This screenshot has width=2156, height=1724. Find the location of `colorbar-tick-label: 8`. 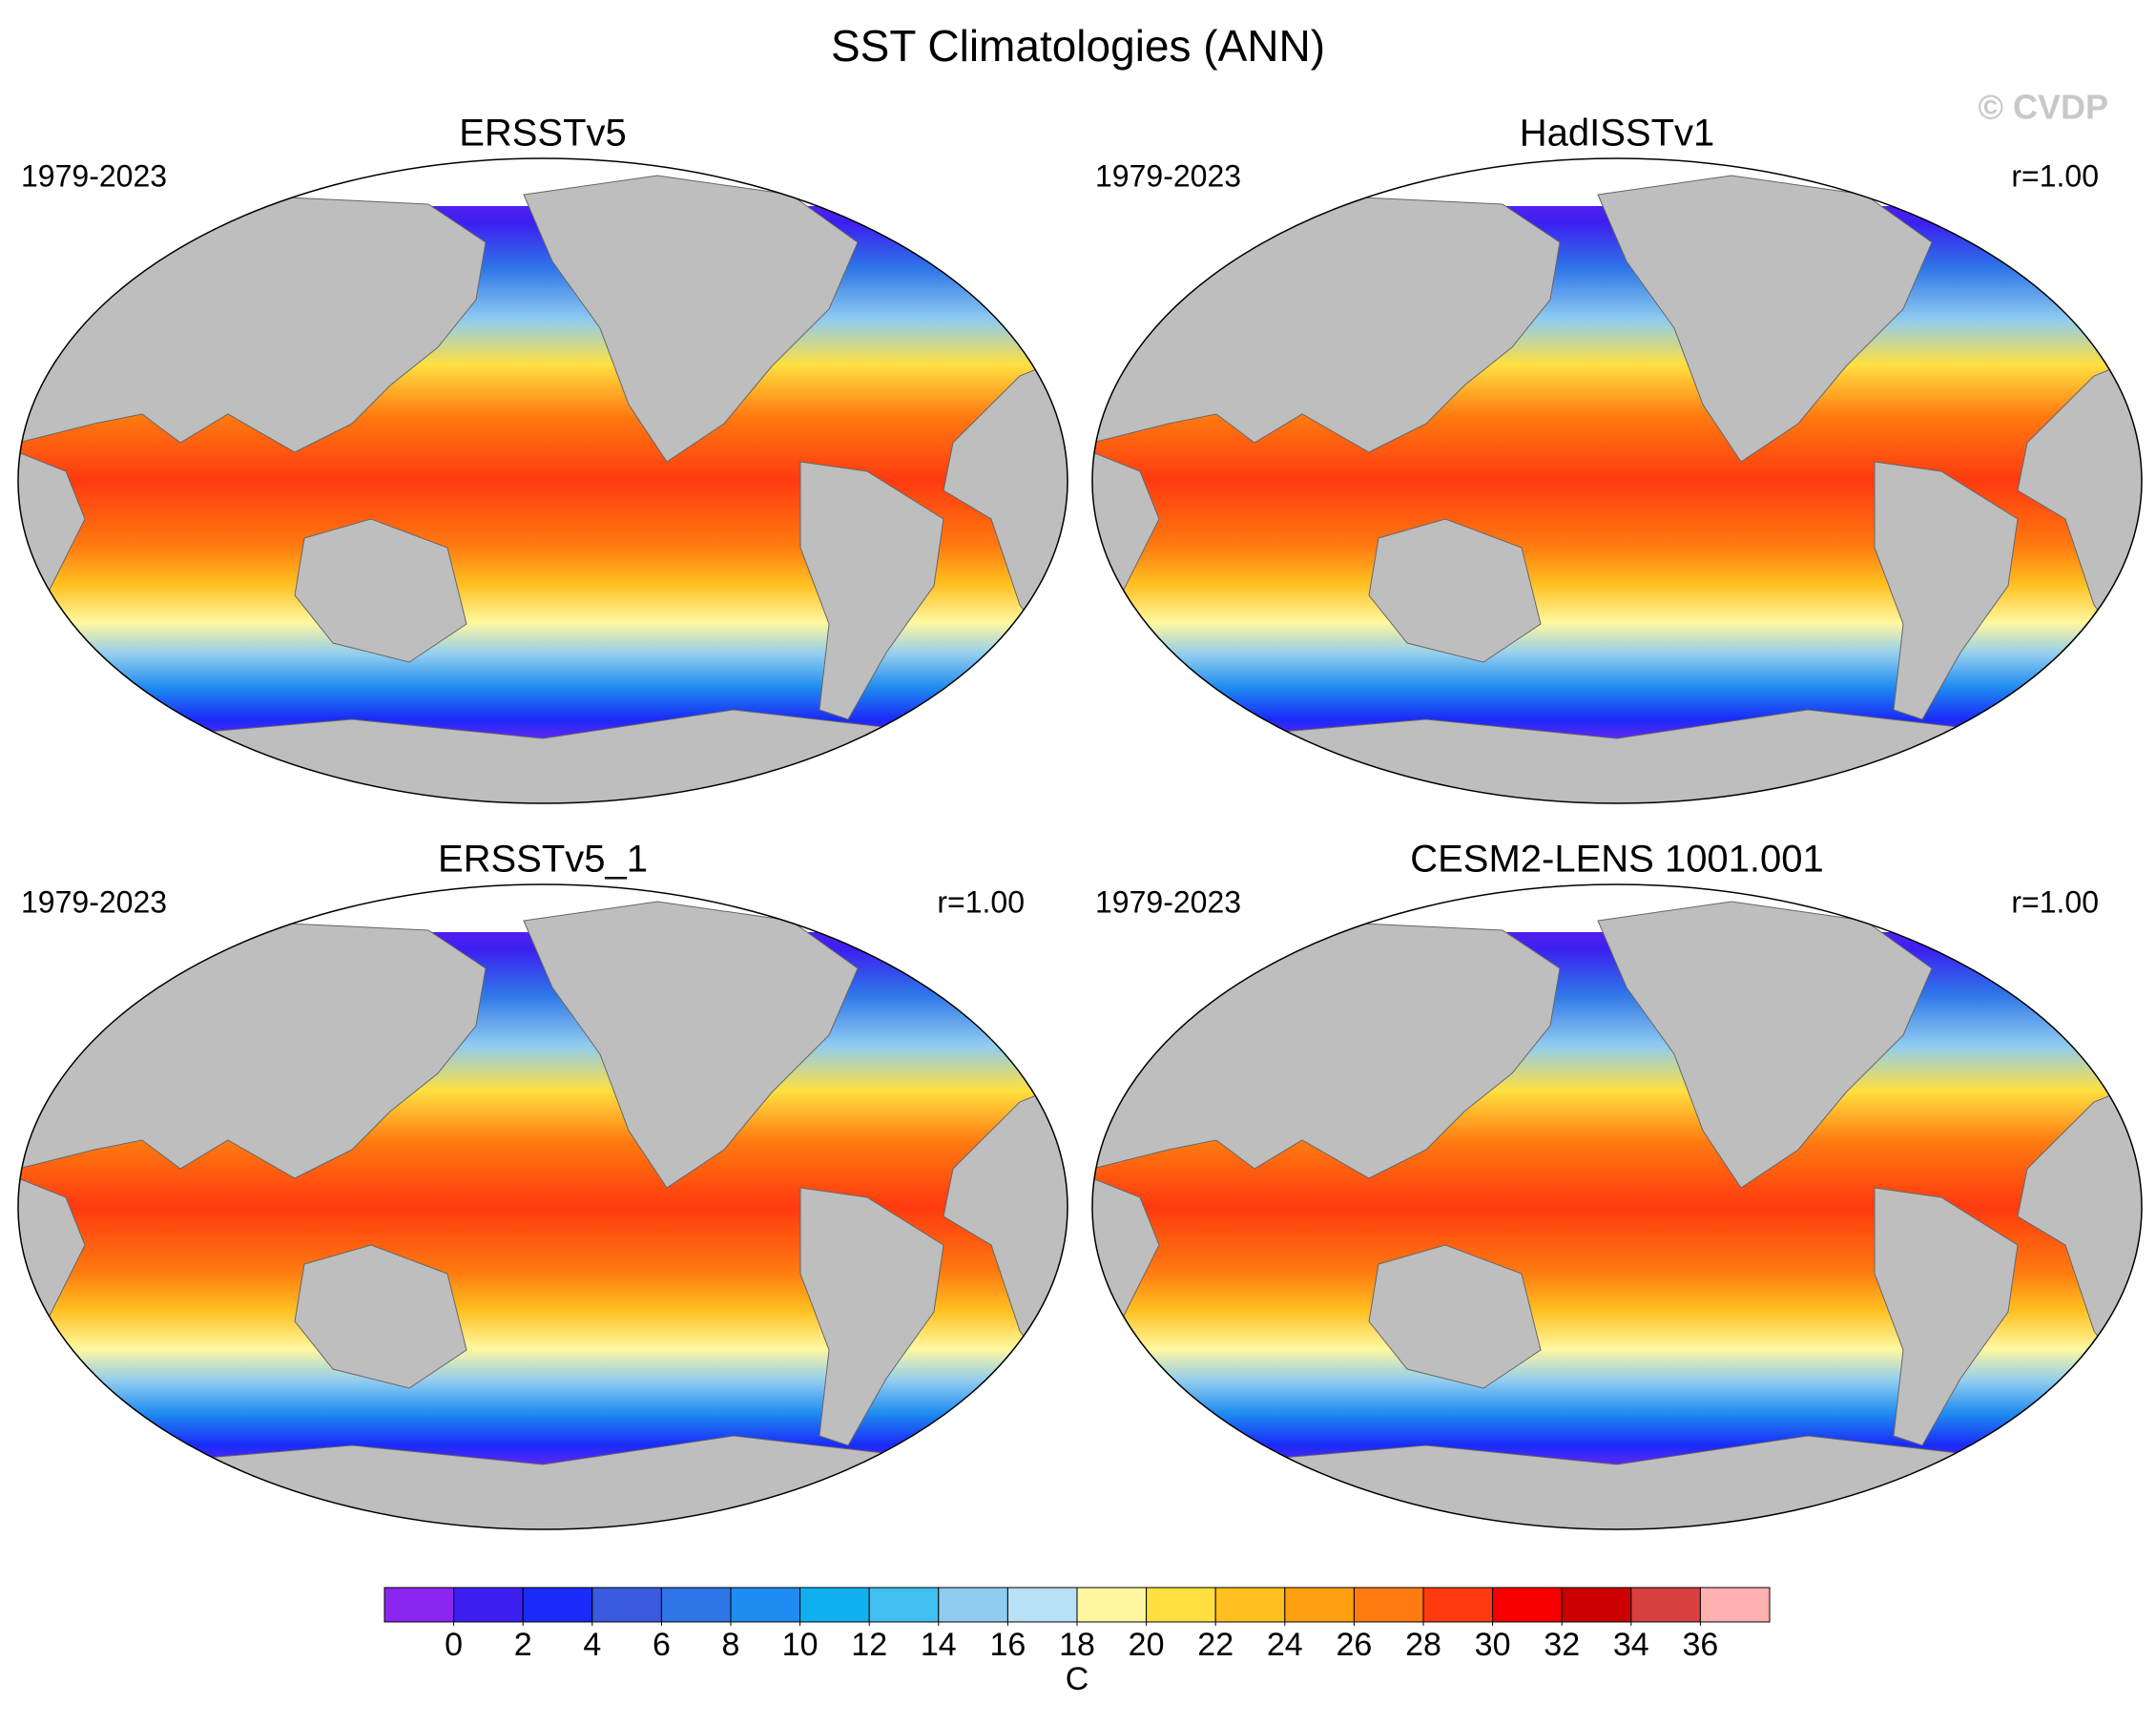

colorbar-tick-label: 8 is located at coordinates (731, 1645).